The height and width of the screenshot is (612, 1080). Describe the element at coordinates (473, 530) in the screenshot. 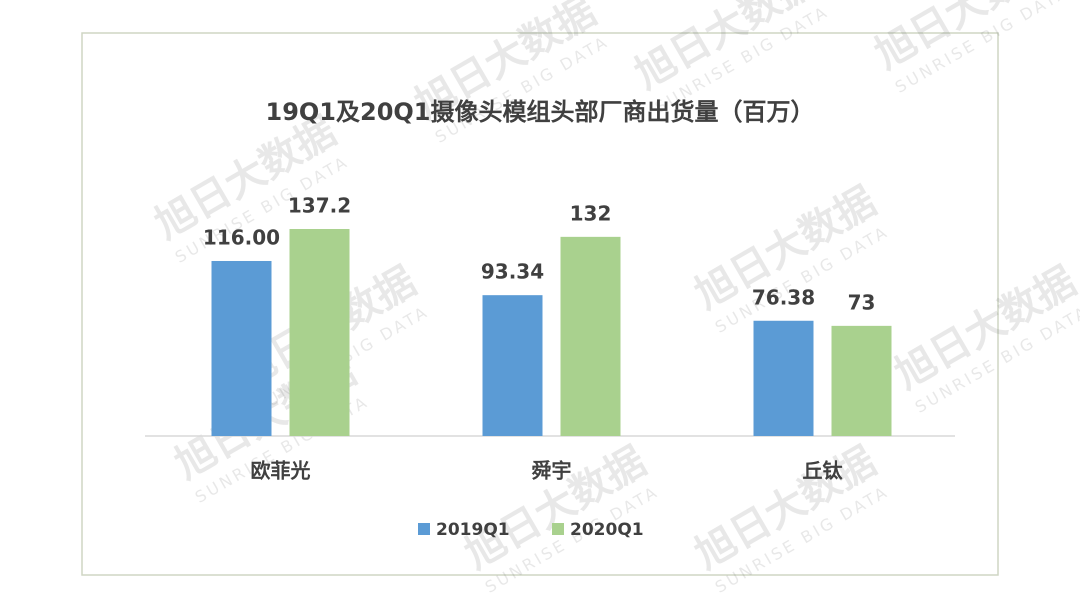

I see `legend-label: 2019Q1` at that location.